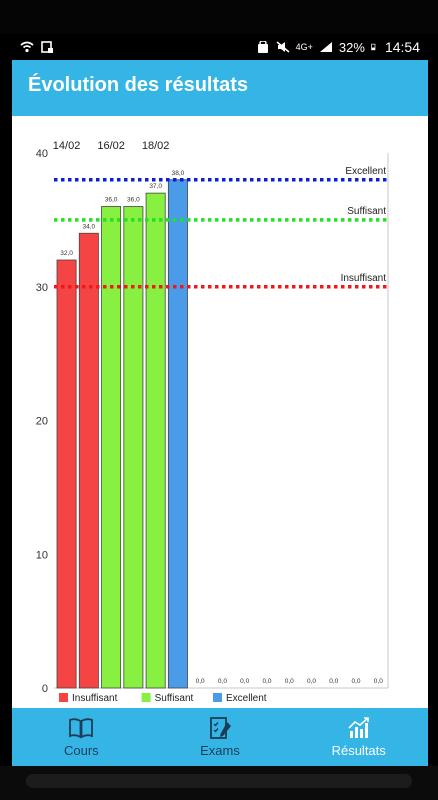  Describe the element at coordinates (364, 278) in the screenshot. I see `threshold-label: Insuffisant` at that location.